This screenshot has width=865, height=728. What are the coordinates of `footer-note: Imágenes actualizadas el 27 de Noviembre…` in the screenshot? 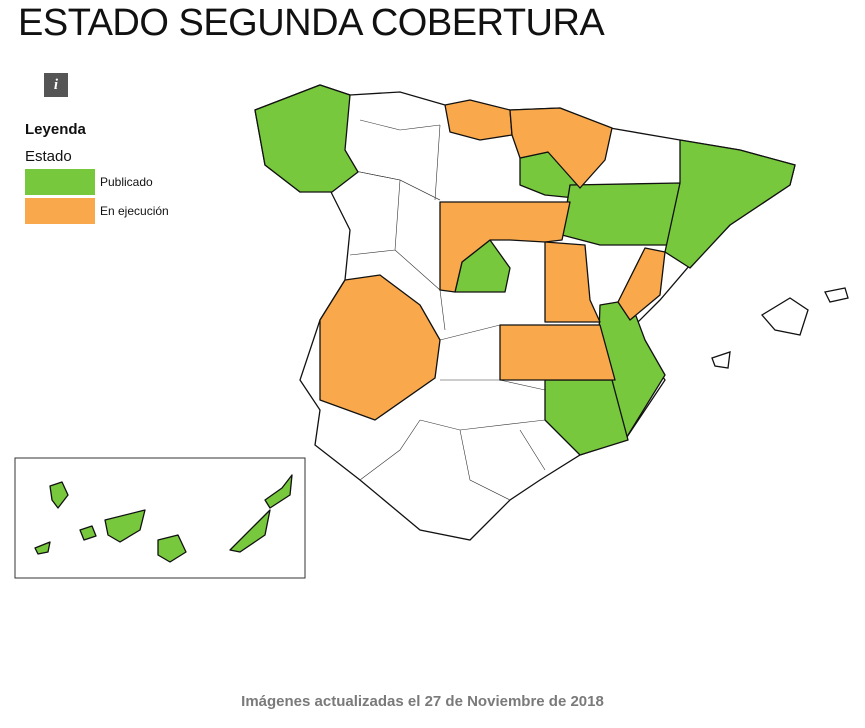 It's located at (422, 701).